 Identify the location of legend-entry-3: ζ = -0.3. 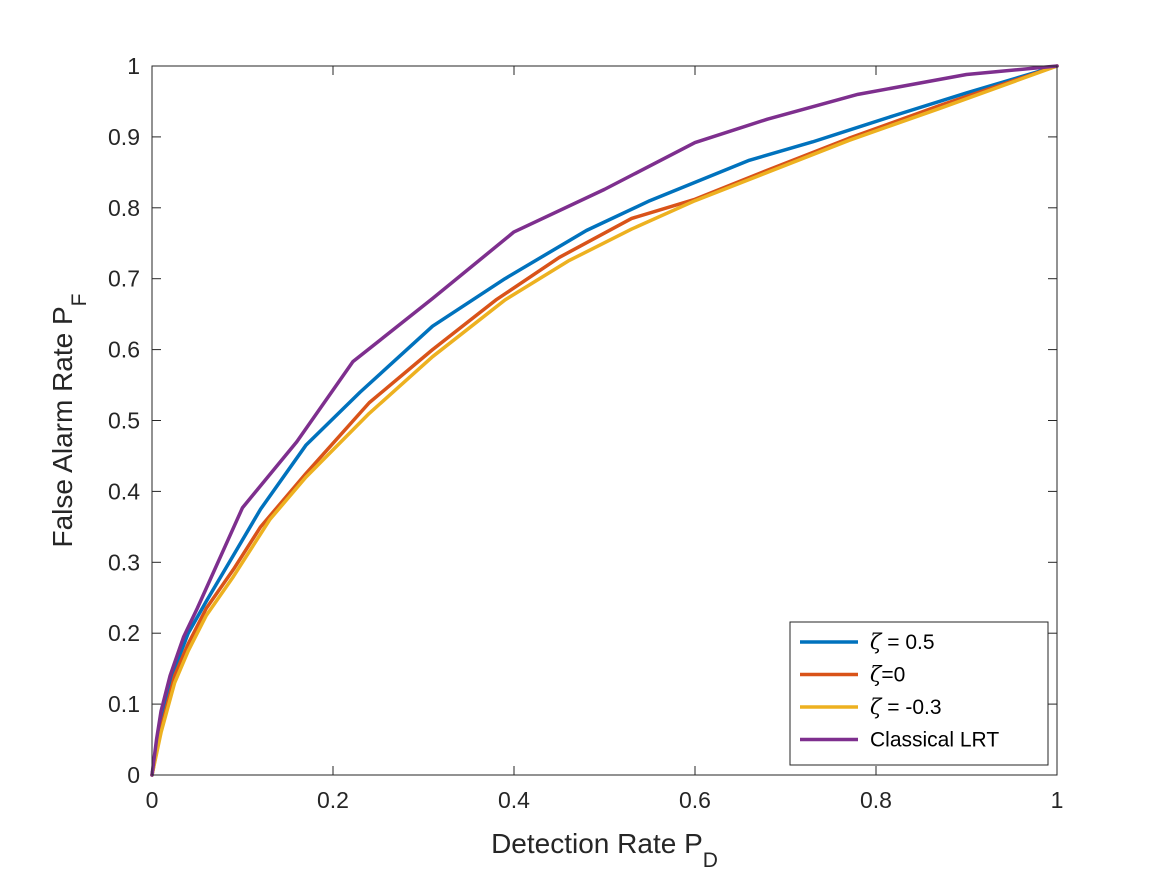
(906, 707).